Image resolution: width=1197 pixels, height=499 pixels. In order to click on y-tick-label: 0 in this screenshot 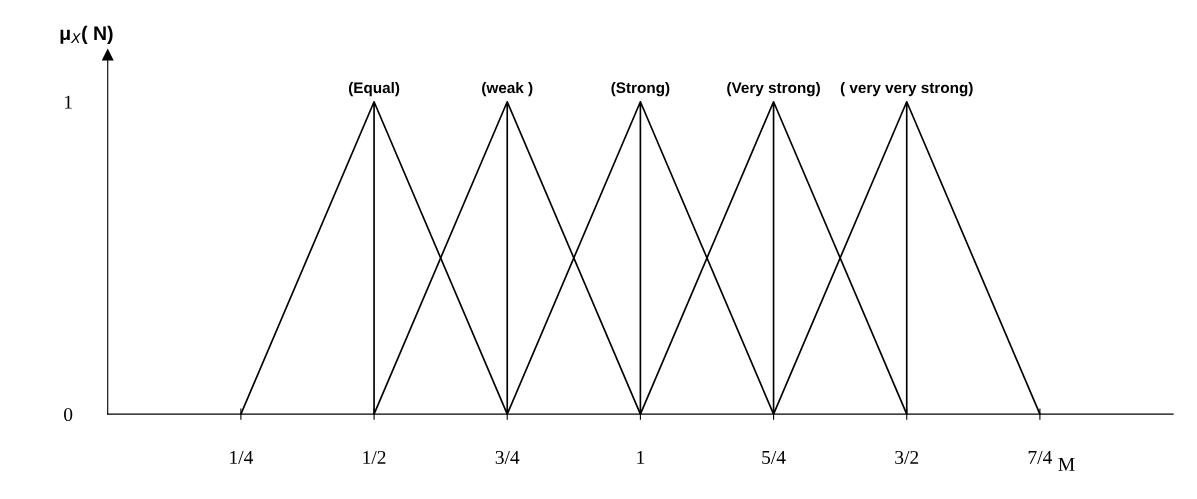, I will do `click(68, 414)`.